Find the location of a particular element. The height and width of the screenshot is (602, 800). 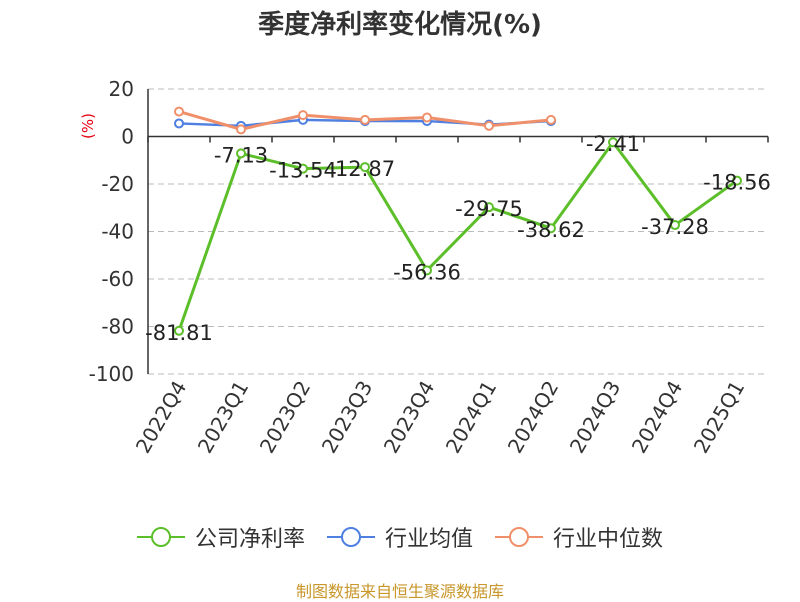

y-axis-unit: (%) is located at coordinates (88, 126).